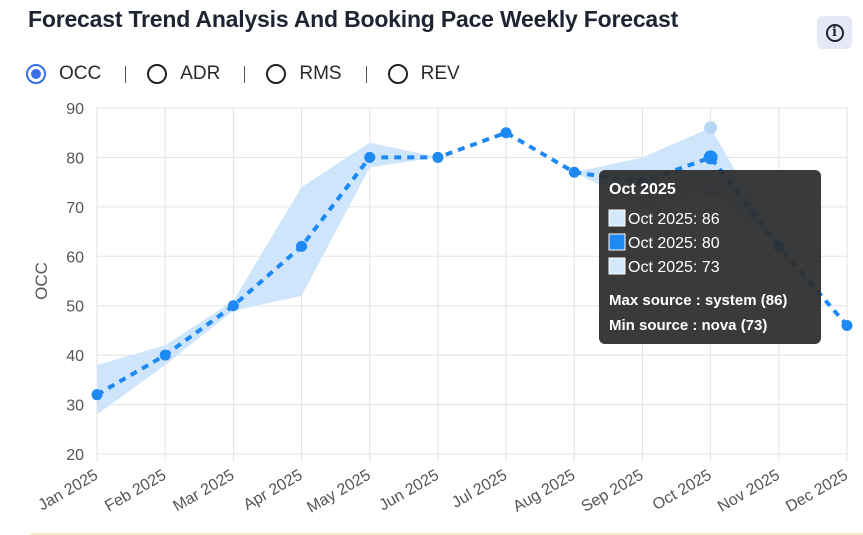 This screenshot has width=863, height=535. Describe the element at coordinates (80, 73) in the screenshot. I see `radio-occ-label: OCC` at that location.